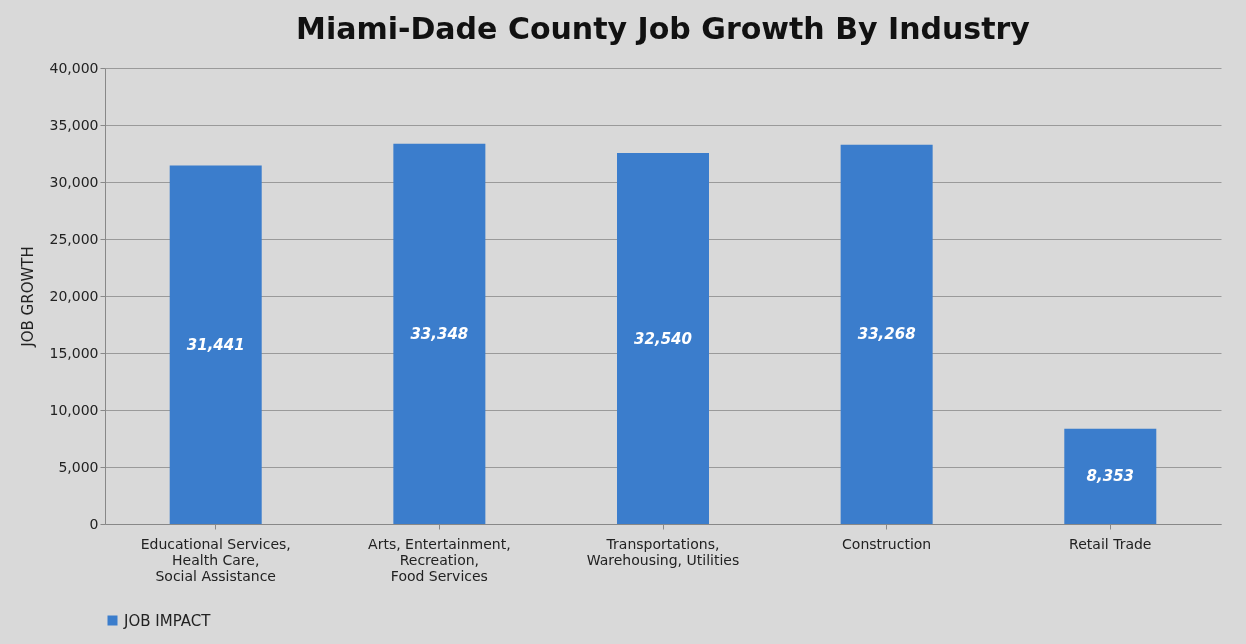 Image resolution: width=1246 pixels, height=644 pixels. What do you see at coordinates (663, 551) in the screenshot?
I see `x-tick-label: Transportations, Warehousing, Utilities` at bounding box center [663, 551].